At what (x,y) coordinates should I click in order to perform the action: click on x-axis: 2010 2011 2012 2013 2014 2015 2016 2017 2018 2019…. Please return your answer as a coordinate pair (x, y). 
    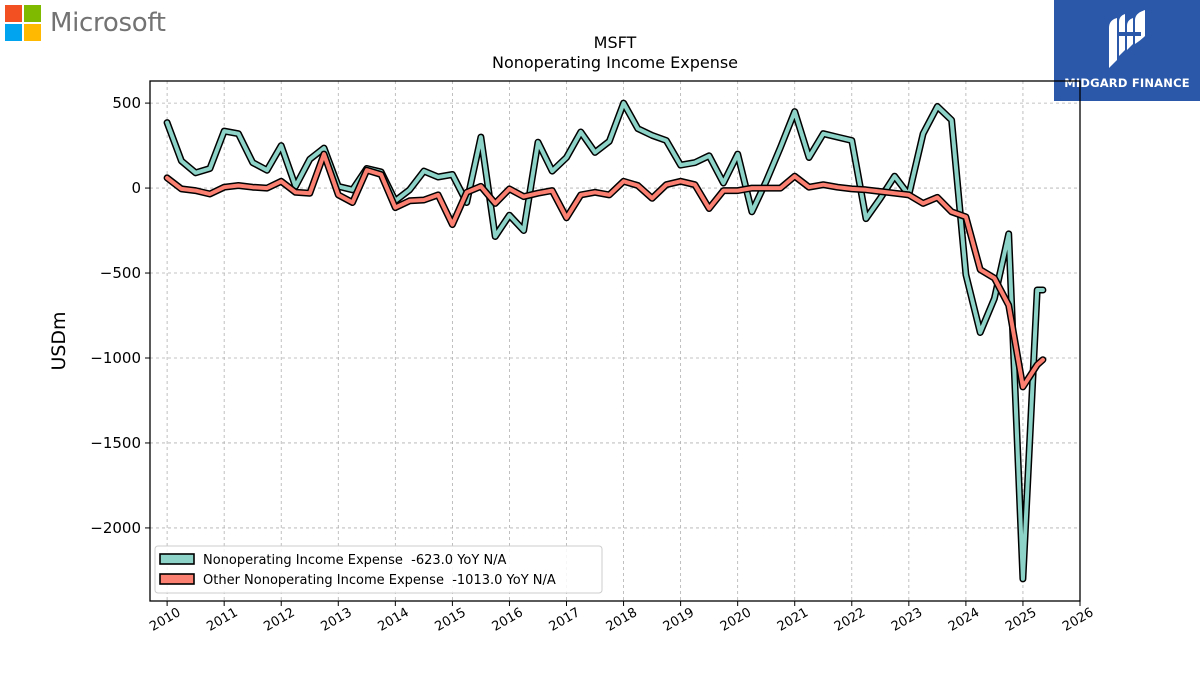
    Looking at the image, I should click on (621, 618).